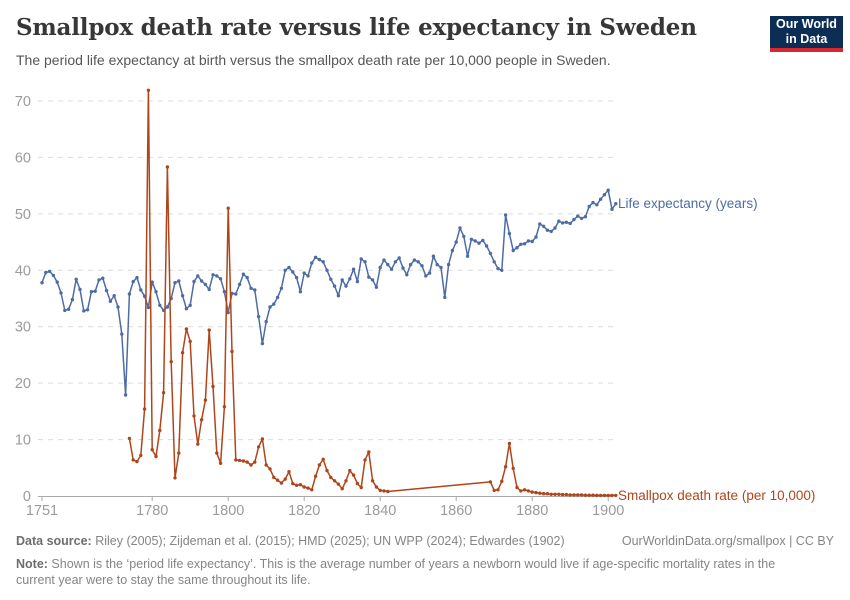 Image resolution: width=850 pixels, height=600 pixels. What do you see at coordinates (608, 511) in the screenshot?
I see `x-tick-label: 1900` at bounding box center [608, 511].